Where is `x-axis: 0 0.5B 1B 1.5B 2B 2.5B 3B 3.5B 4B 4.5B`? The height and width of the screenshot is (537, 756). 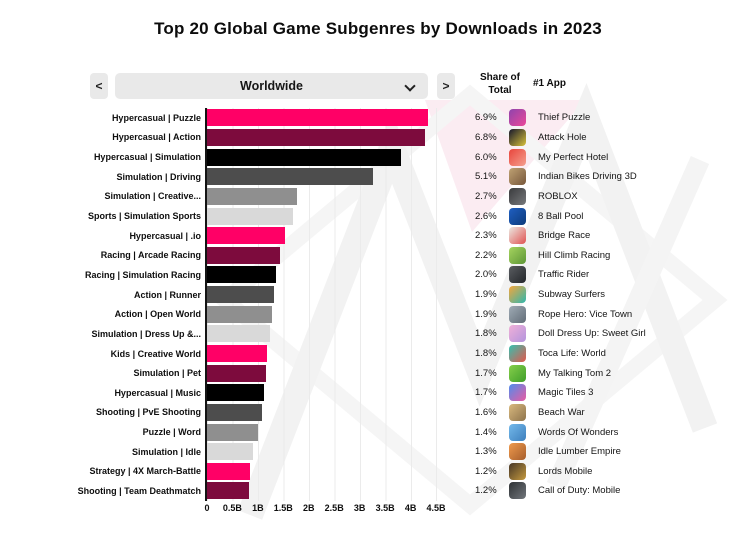
x-axis: 0 0.5B 1B 1.5B 2B 2.5B 3B 3.5B 4B 4.5B is located at coordinates (326, 510).